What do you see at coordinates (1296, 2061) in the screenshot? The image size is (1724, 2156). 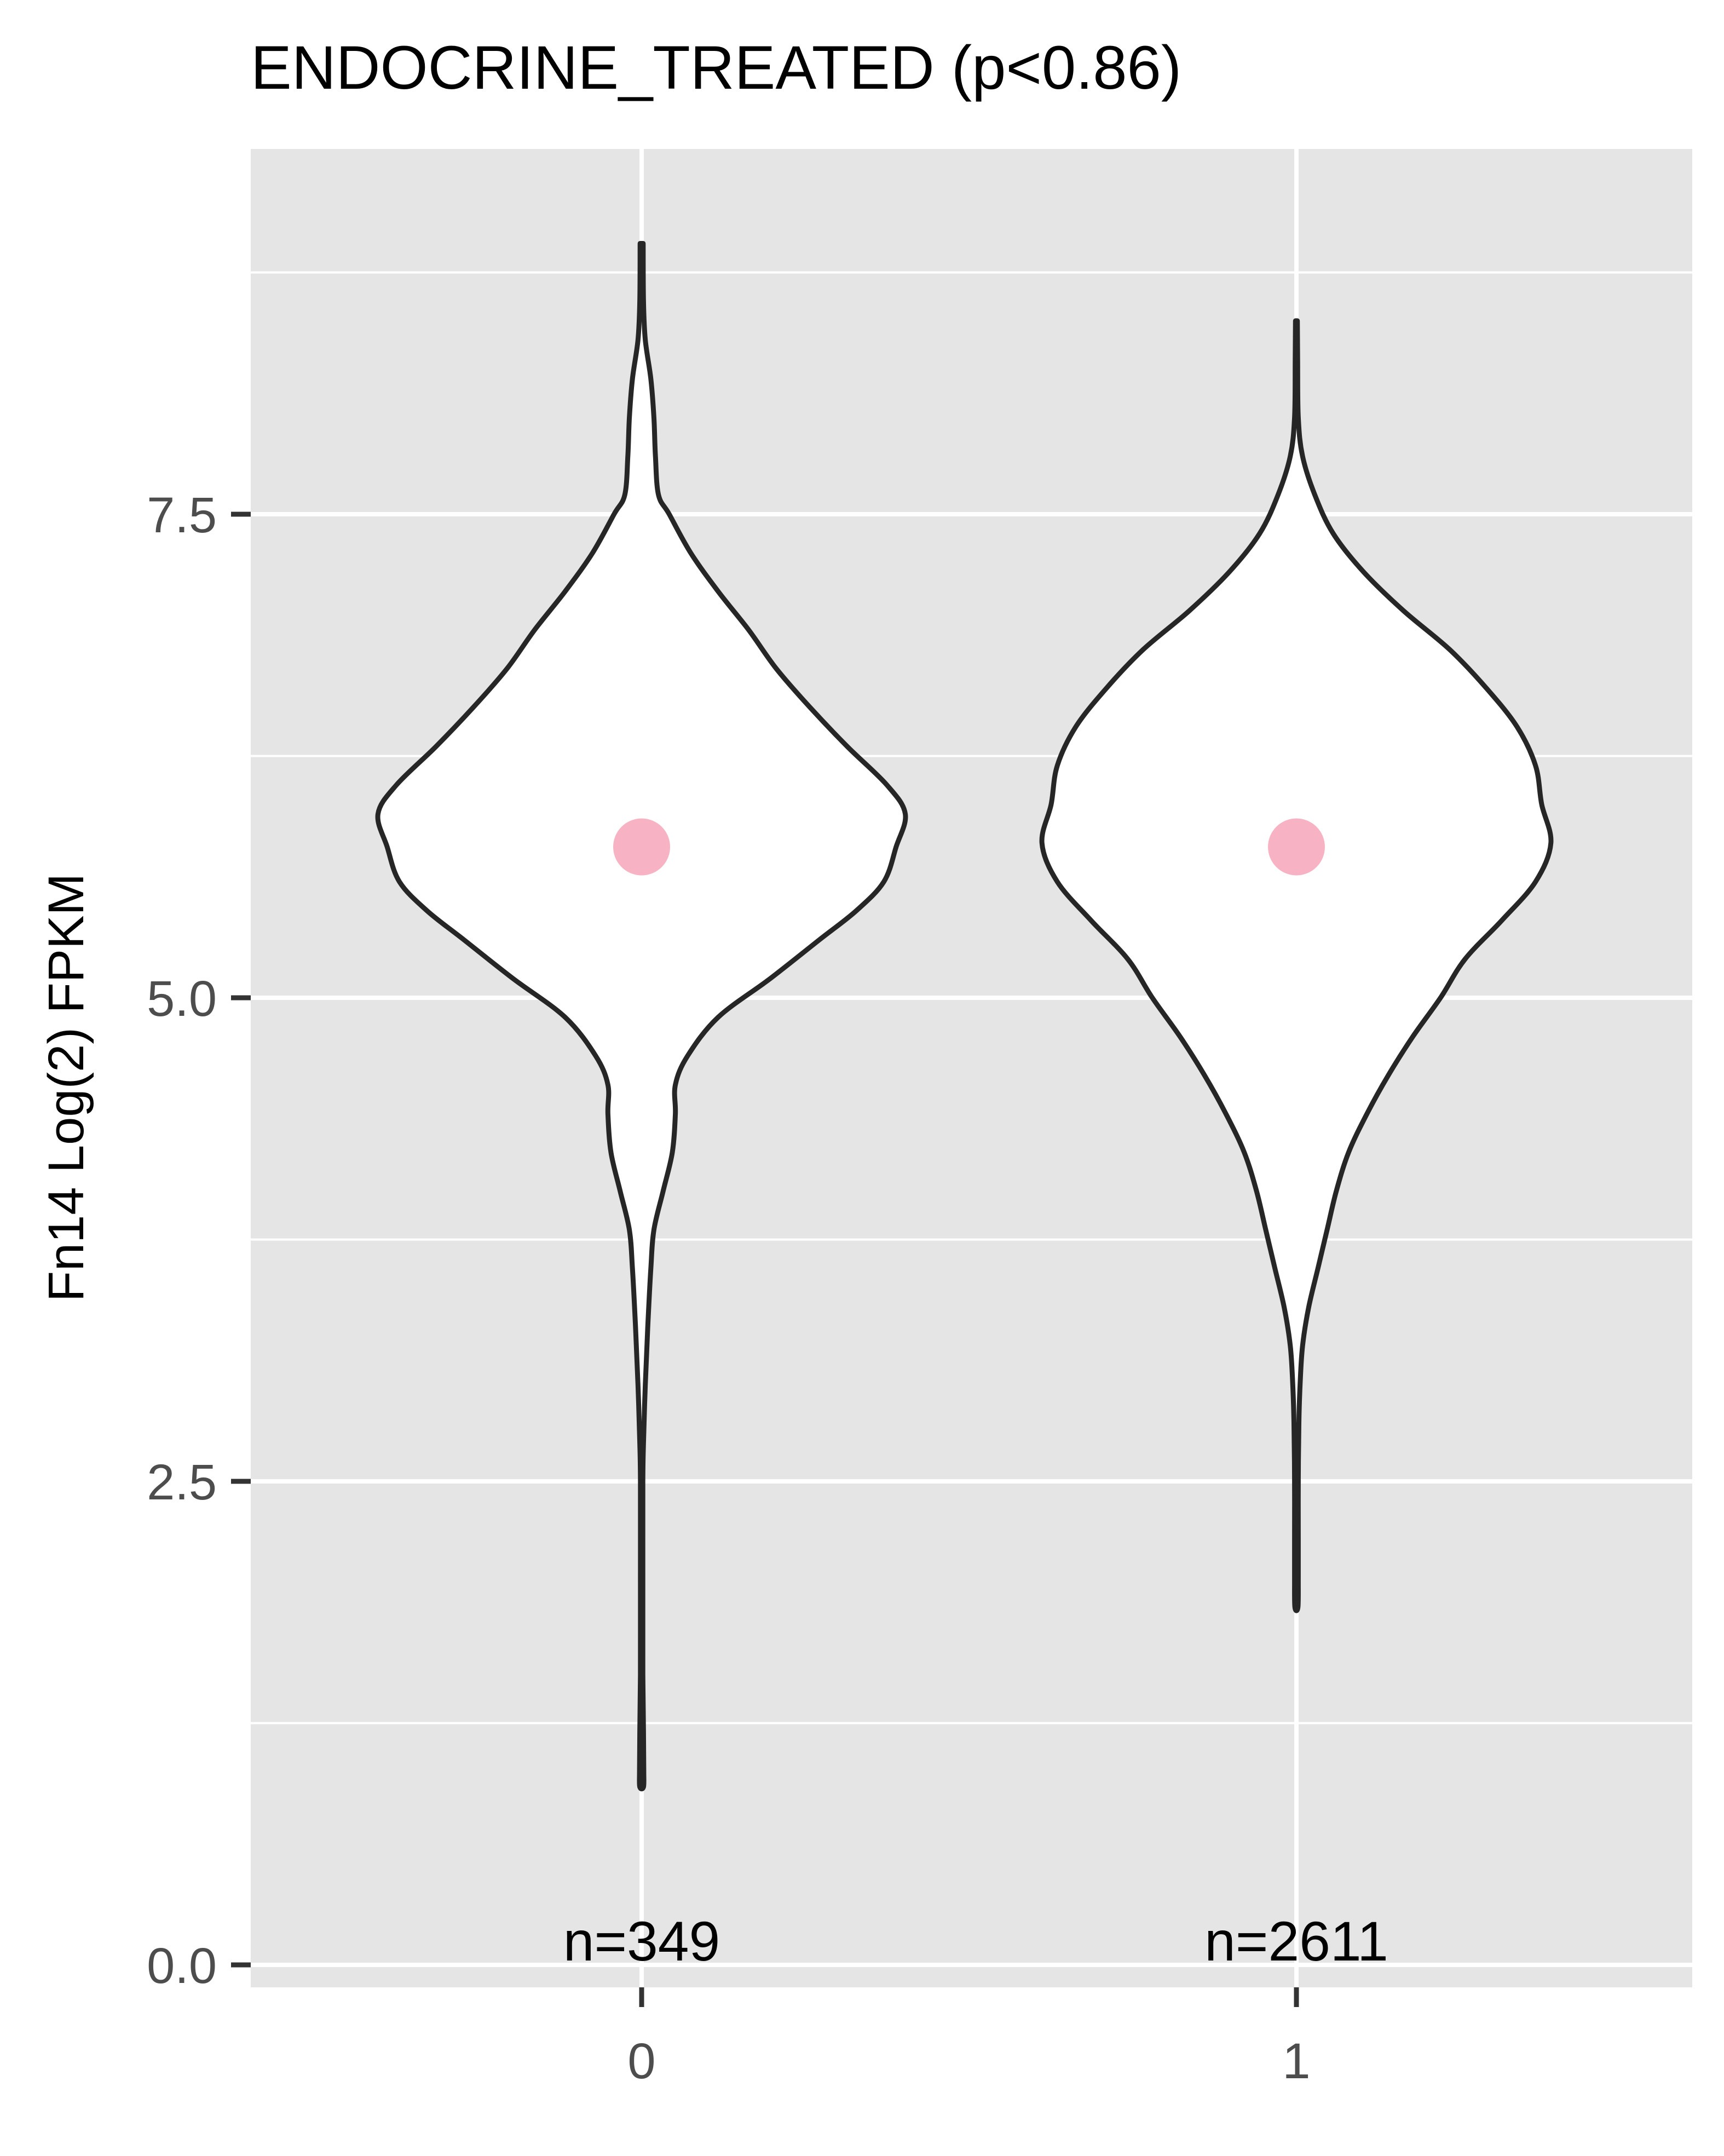 I see `x-tick-label: 1` at bounding box center [1296, 2061].